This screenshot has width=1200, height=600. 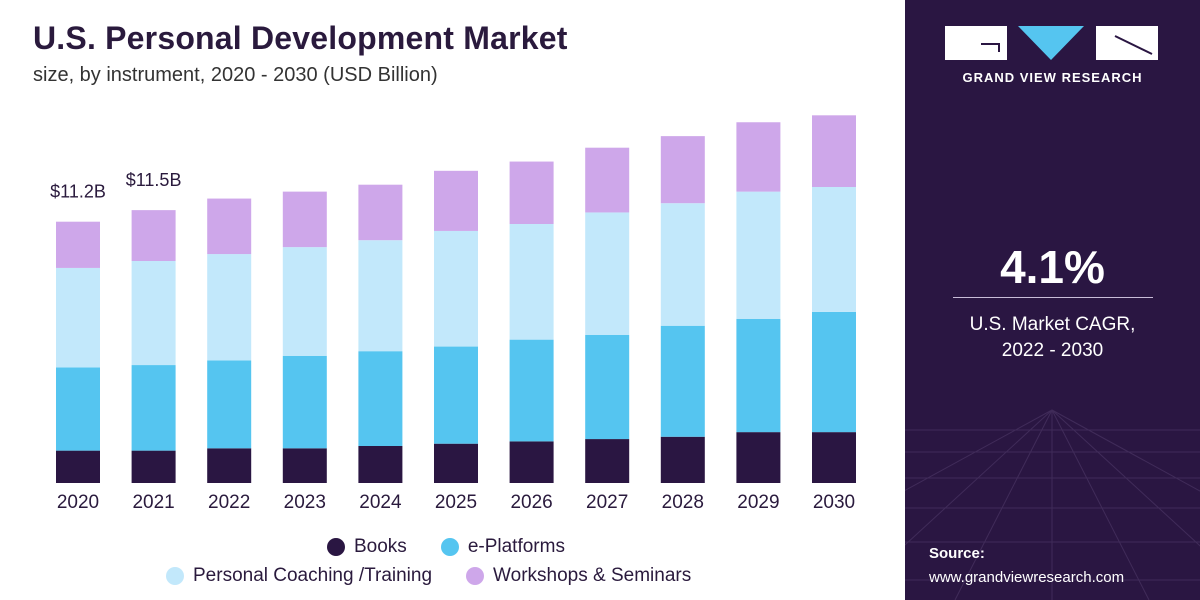 What do you see at coordinates (758, 255) in the screenshot?
I see `bar-personal-coaching-training-2029` at bounding box center [758, 255].